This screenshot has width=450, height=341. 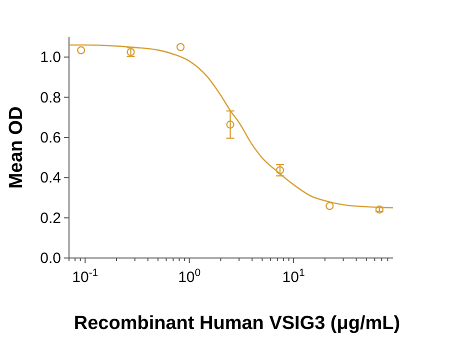 I want to click on y-tick-label: 0.8, so click(x=50, y=97).